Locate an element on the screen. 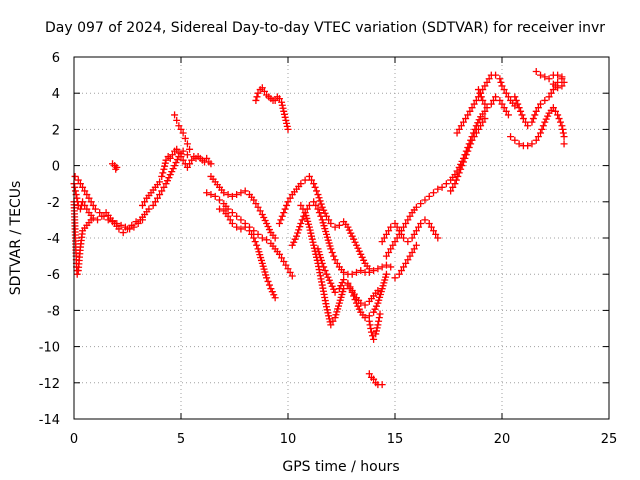  y-tick-label: 0 is located at coordinates (56, 167).